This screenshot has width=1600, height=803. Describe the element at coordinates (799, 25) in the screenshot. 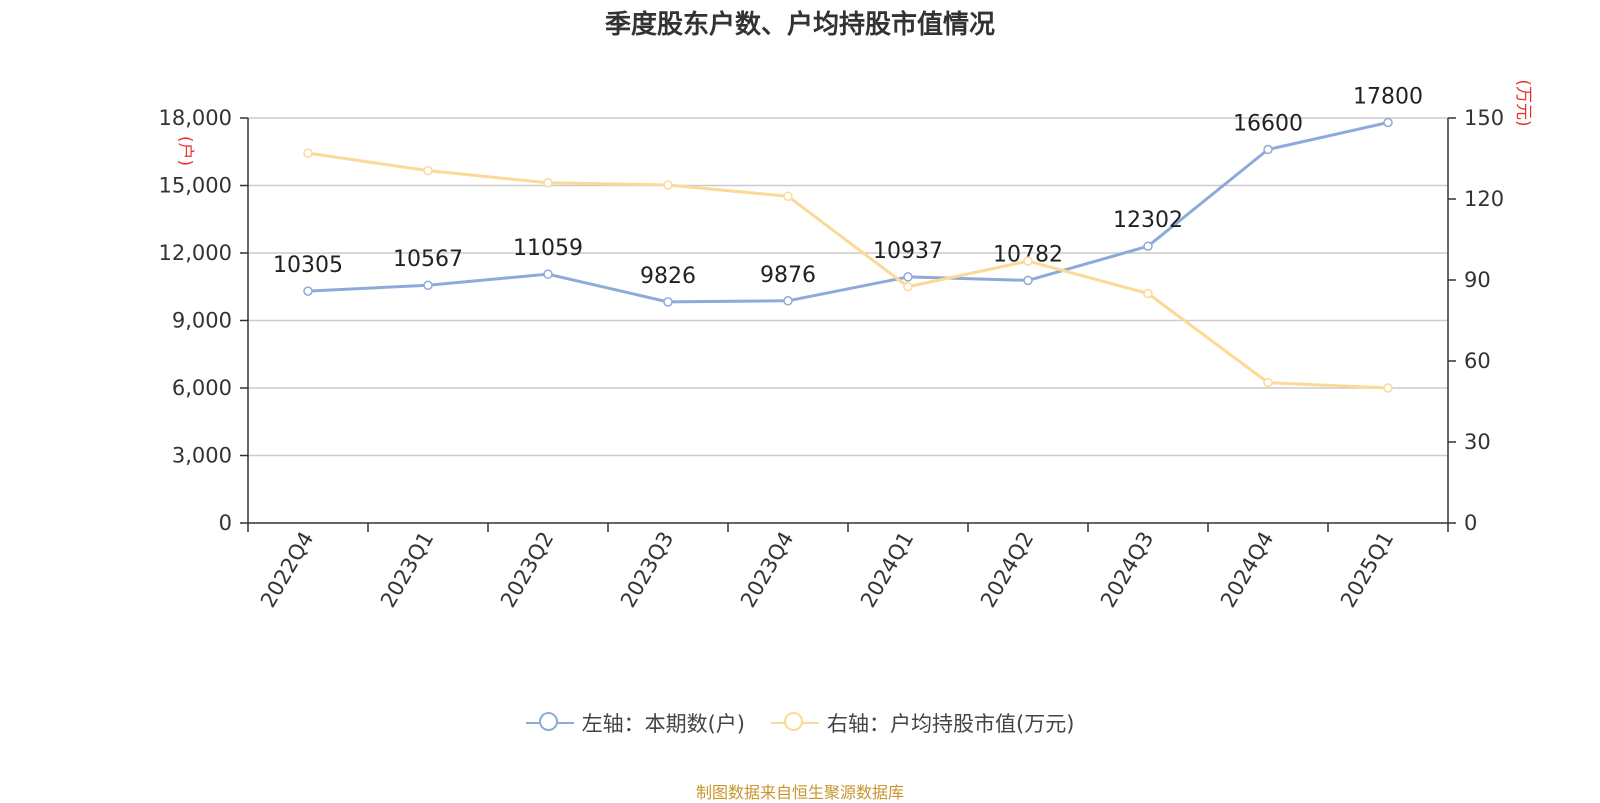

I see `chart-title: 季度股东户数、户均持股市值情况` at that location.